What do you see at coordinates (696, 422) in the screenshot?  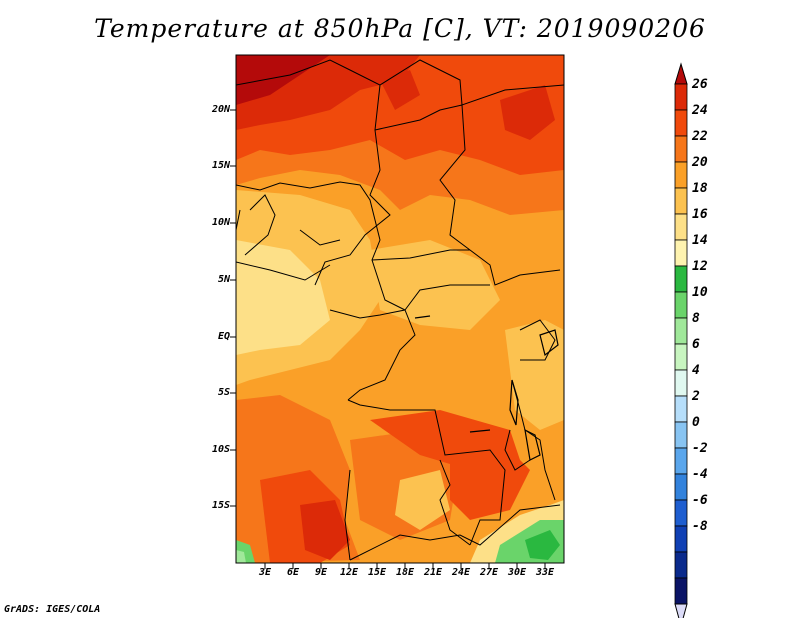 I see `colorbar-label: 0` at bounding box center [696, 422].